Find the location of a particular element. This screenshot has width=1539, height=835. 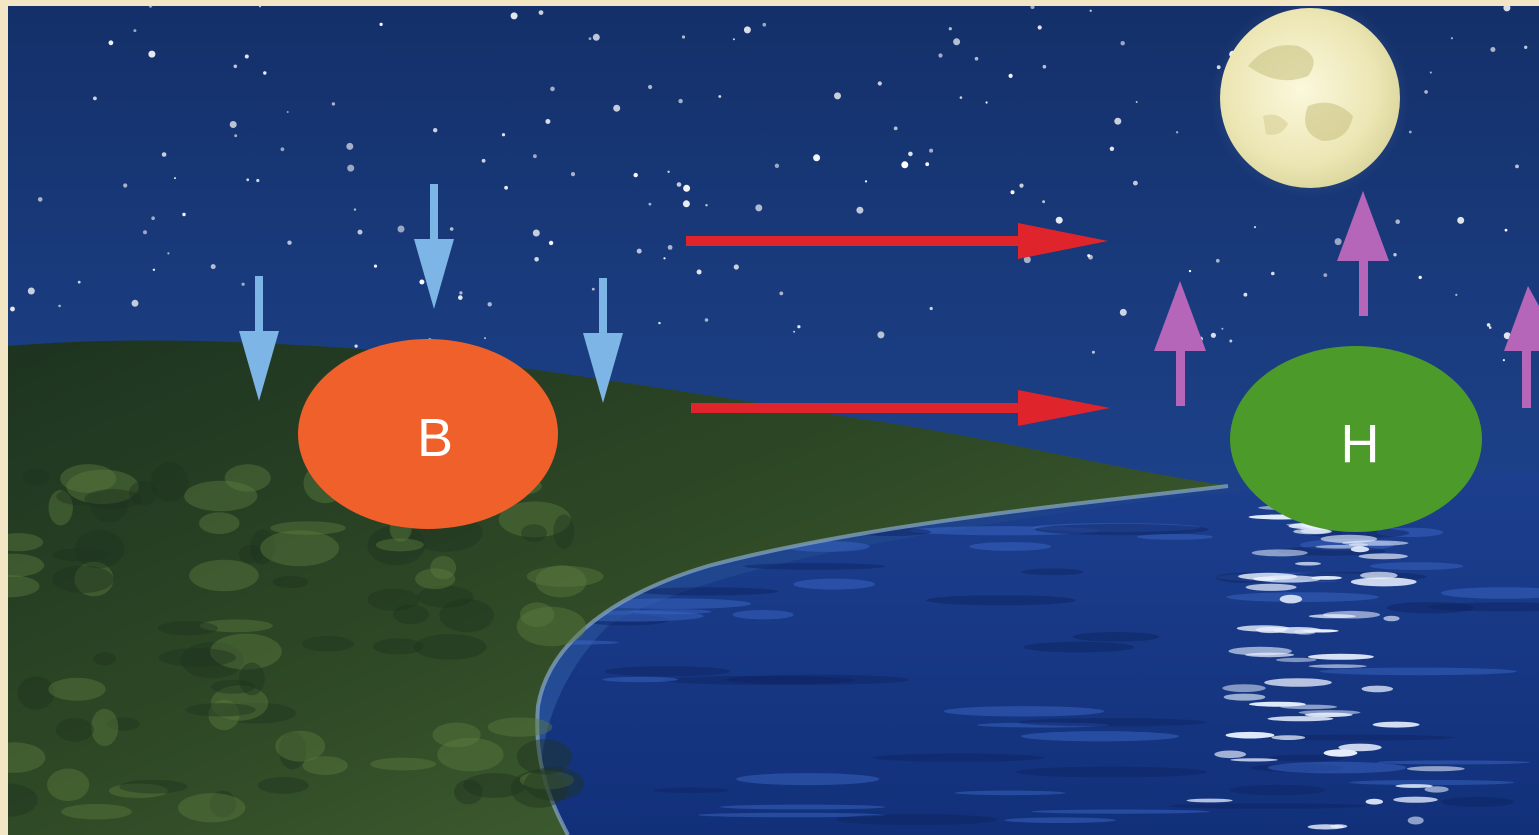

right-arrow-icon is located at coordinates (897, 241).